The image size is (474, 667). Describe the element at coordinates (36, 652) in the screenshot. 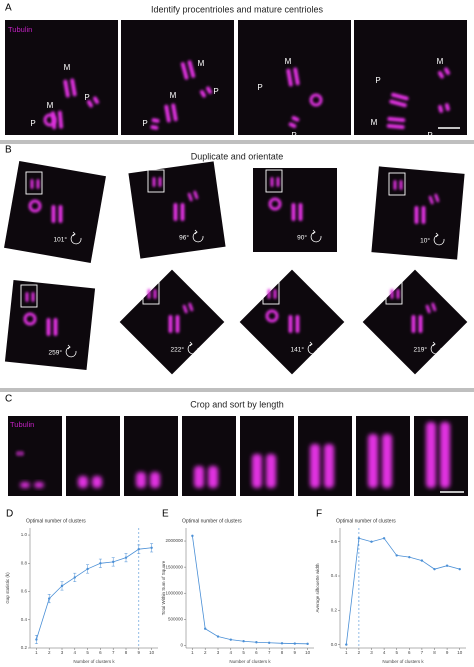

I see `x-tick-label: 1` at that location.